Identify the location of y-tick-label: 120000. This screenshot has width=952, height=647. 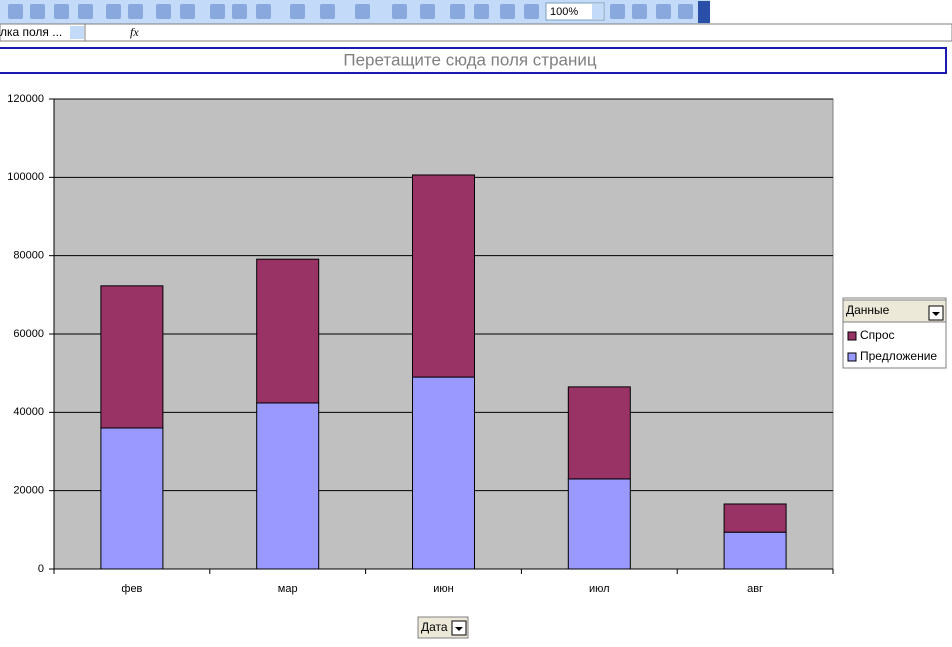
(25, 99).